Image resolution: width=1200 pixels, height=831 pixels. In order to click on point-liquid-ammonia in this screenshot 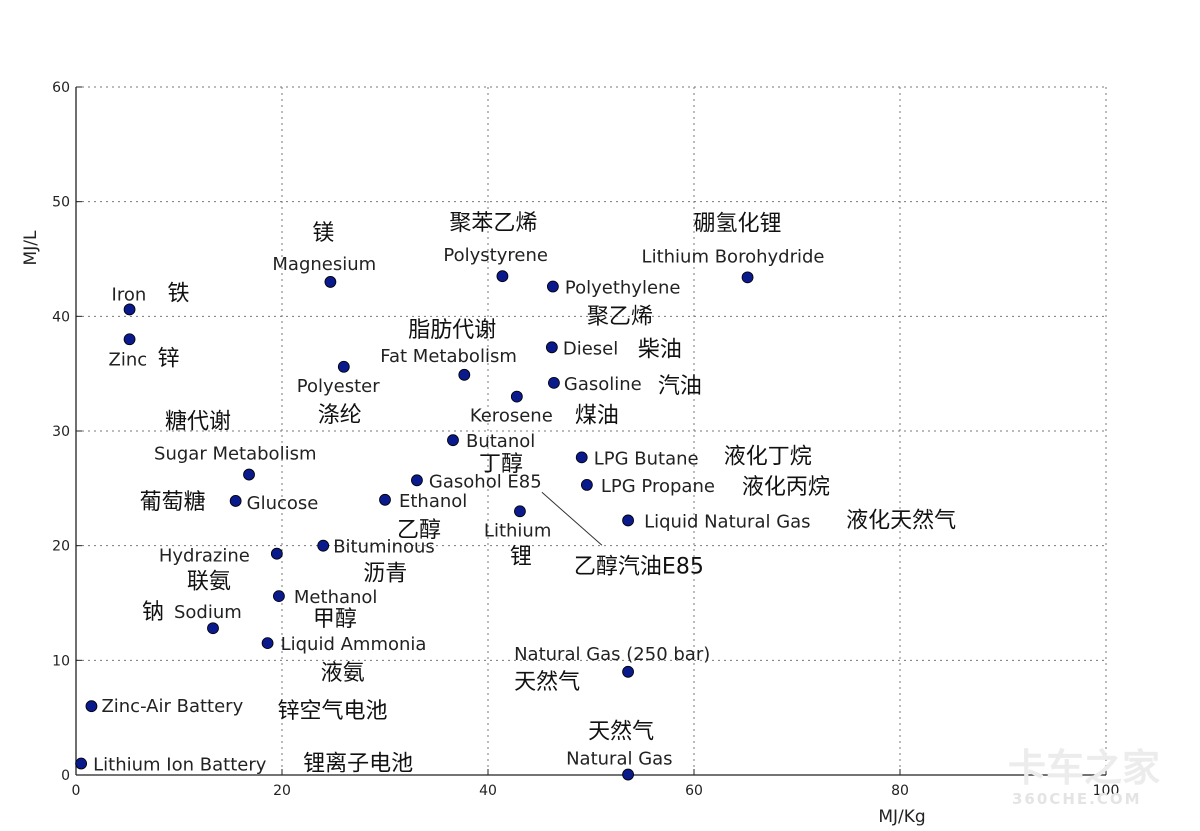, I will do `click(267, 643)`.